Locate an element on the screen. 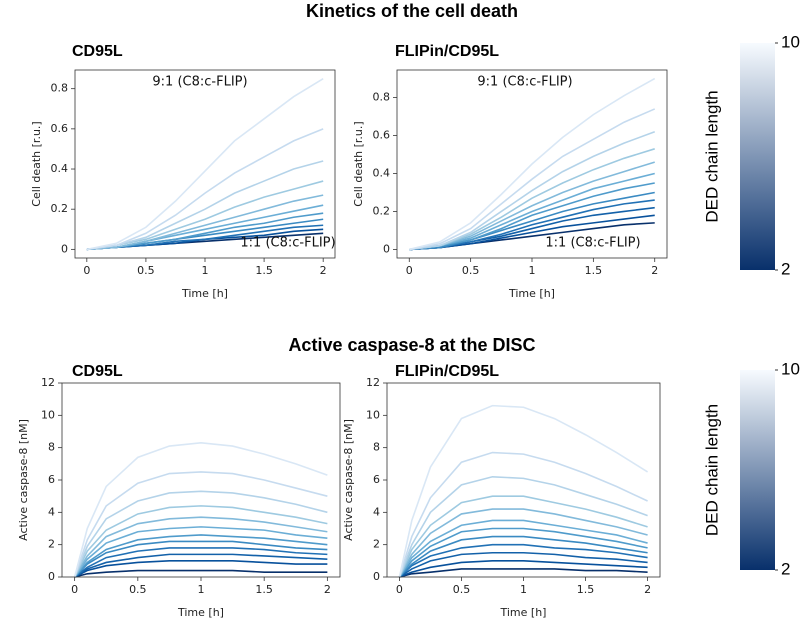  section-title: Active caspase-8 at the DISC is located at coordinates (411, 345).